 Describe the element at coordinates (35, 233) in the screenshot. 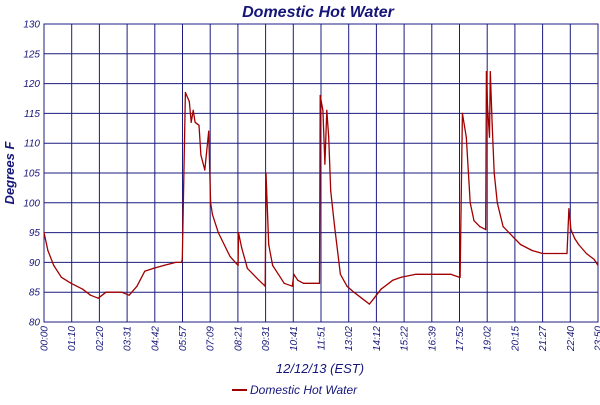

I see `y-tick-label: 95` at that location.